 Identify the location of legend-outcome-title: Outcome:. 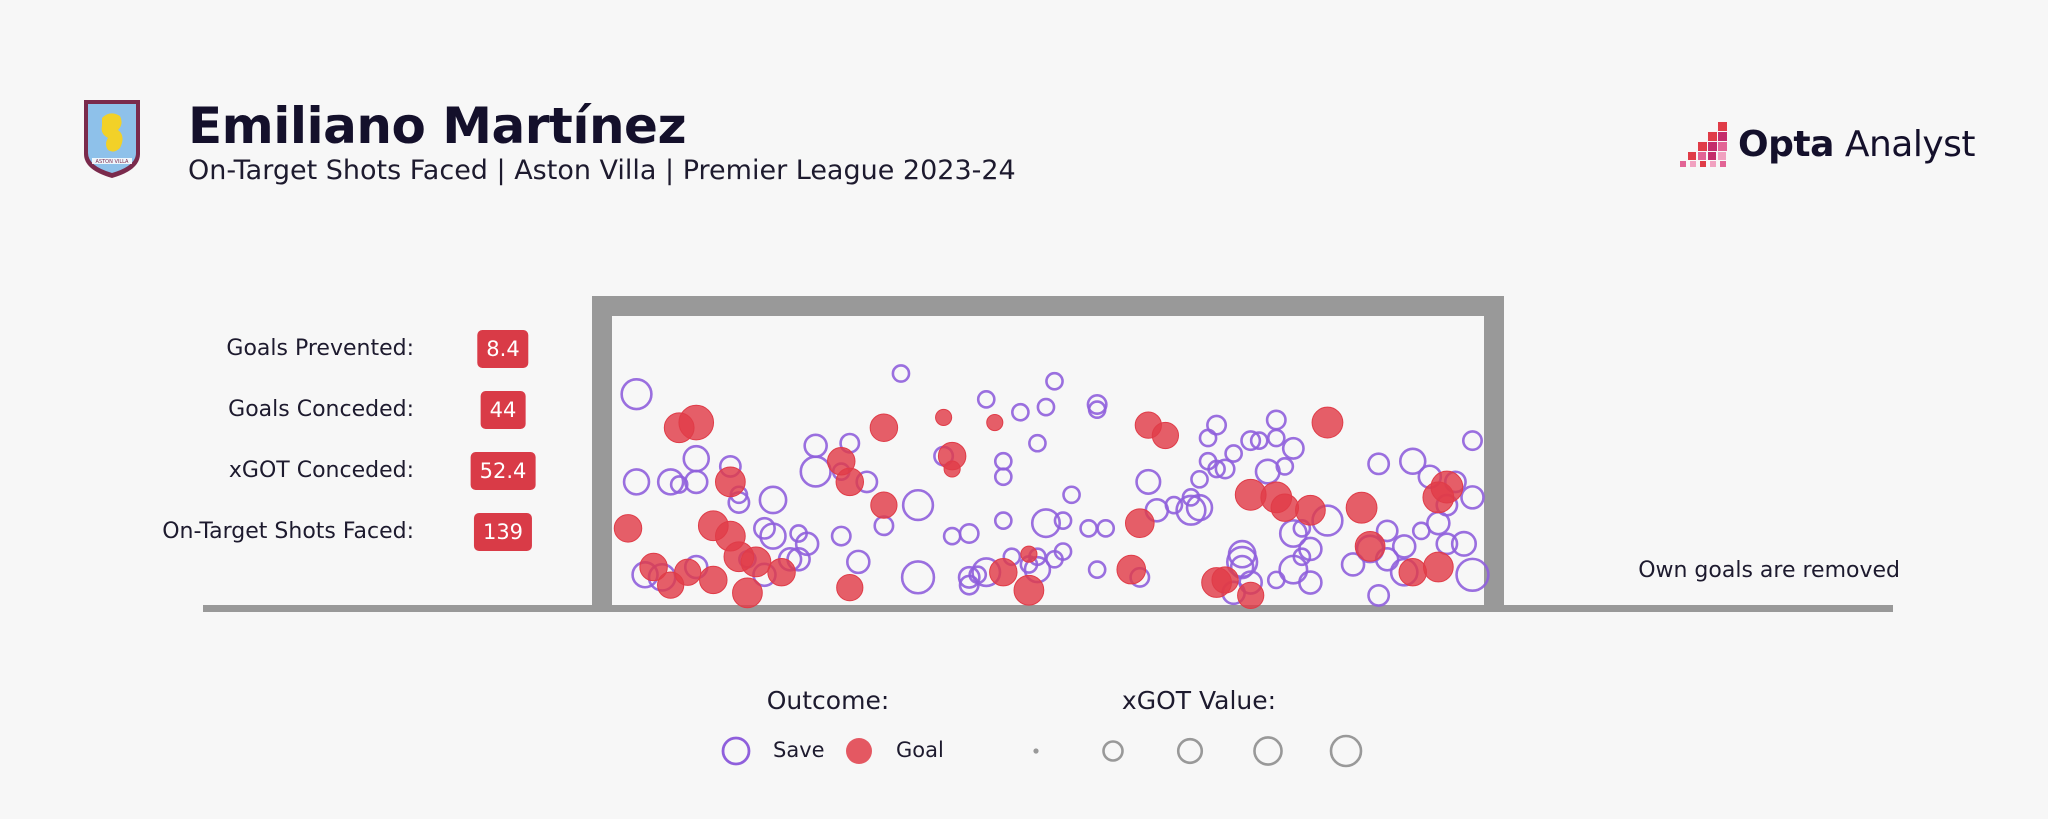
(828, 700).